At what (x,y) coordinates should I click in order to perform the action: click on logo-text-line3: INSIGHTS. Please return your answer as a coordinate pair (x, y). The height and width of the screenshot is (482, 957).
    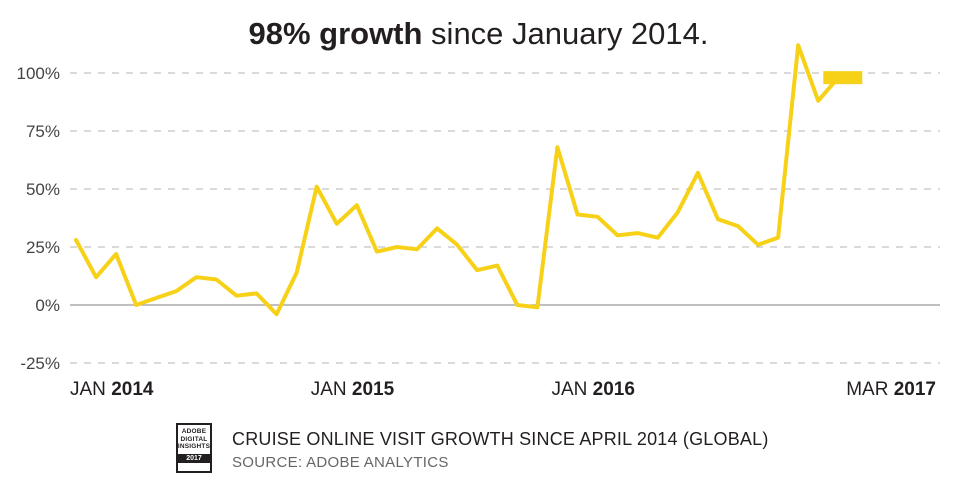
    Looking at the image, I should click on (194, 446).